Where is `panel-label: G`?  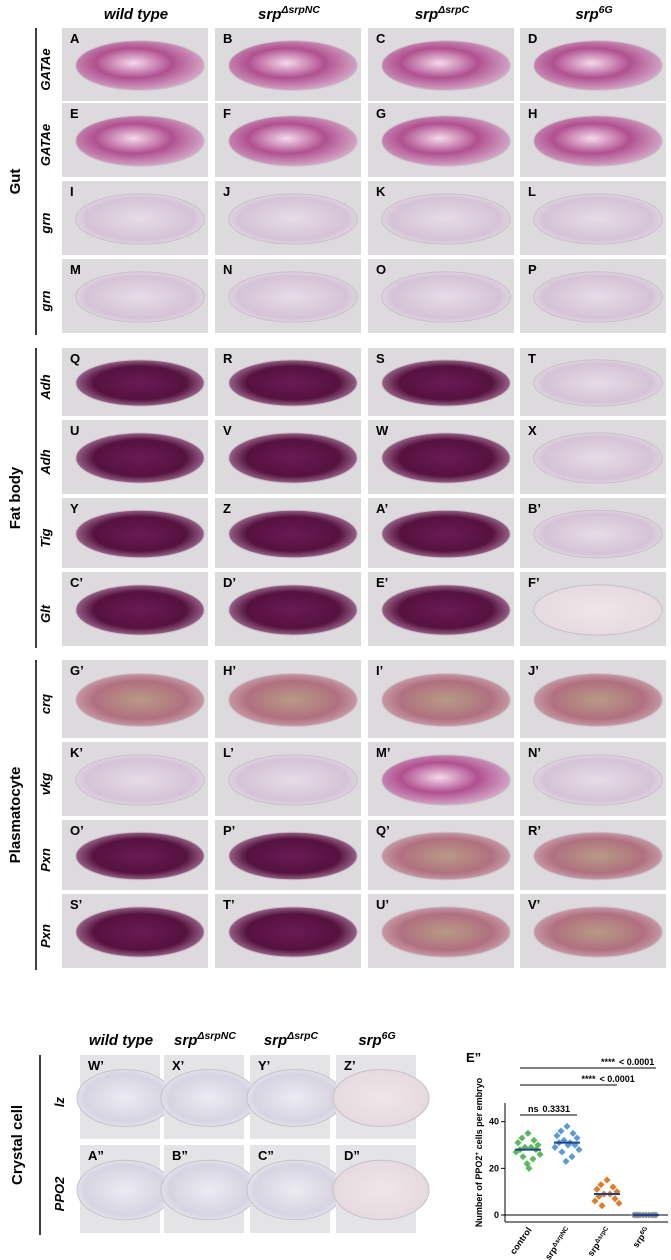 panel-label: G is located at coordinates (381, 113).